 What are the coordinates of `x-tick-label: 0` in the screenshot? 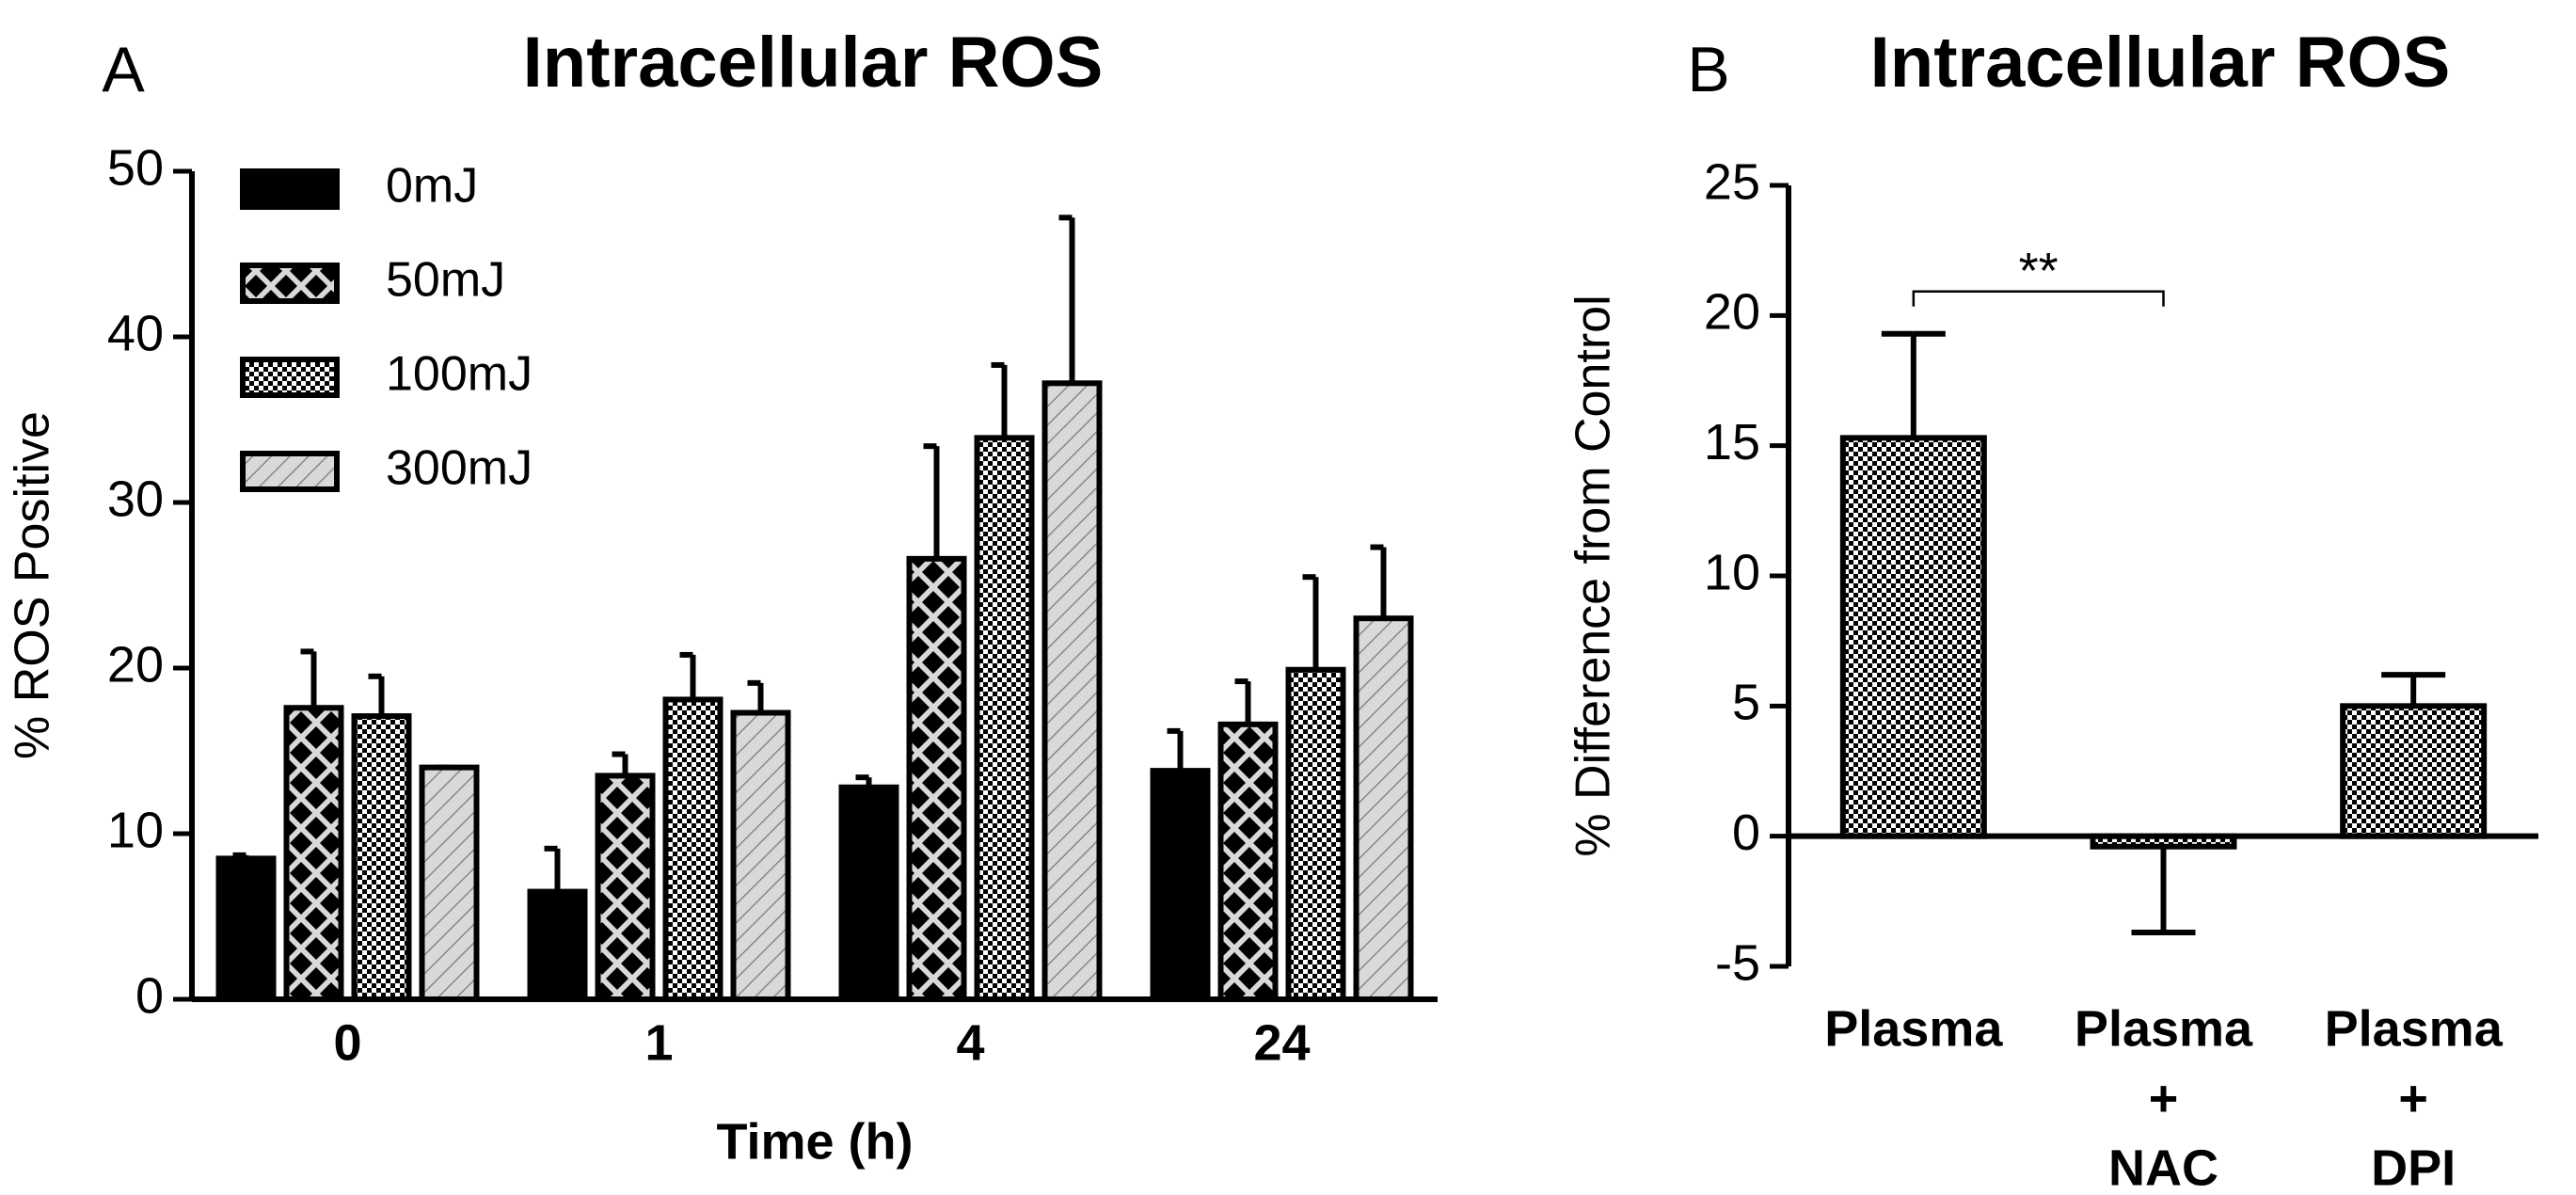 It's located at (347, 1042).